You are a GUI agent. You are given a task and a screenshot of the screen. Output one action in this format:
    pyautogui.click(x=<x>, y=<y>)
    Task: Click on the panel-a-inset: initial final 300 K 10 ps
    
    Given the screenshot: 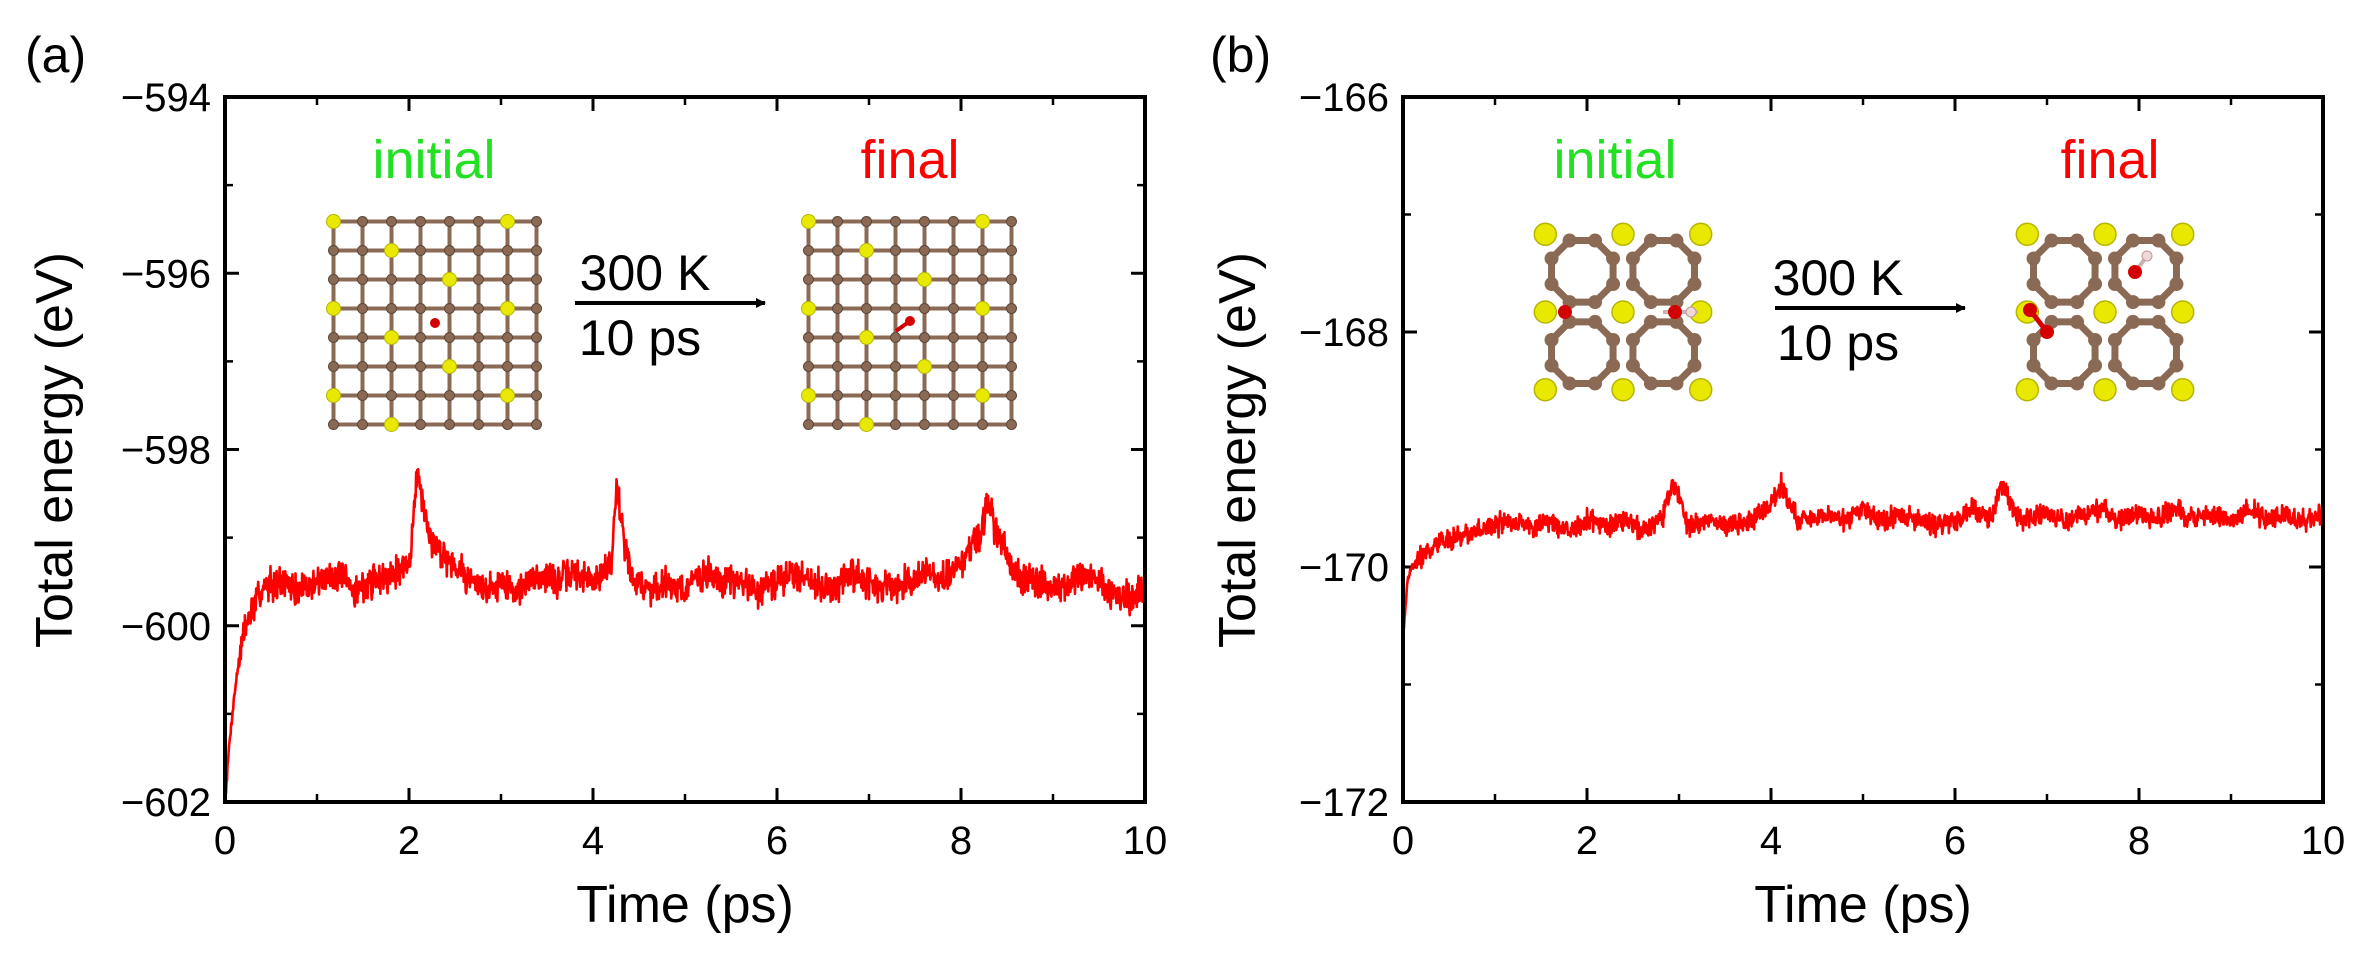 What is the action you would take?
    pyautogui.click(x=671, y=281)
    